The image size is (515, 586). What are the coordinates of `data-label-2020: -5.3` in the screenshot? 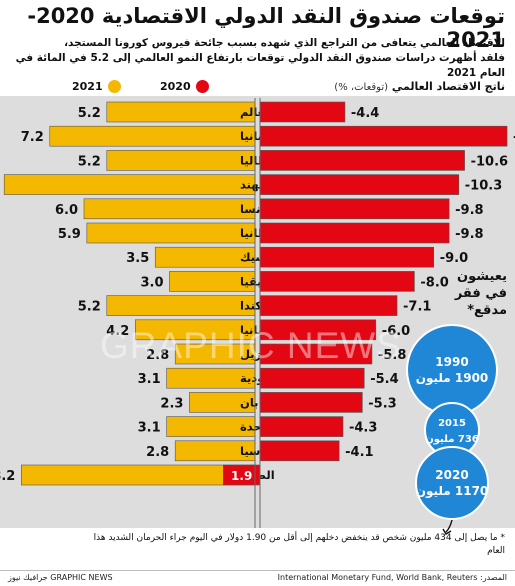 It's located at (382, 403).